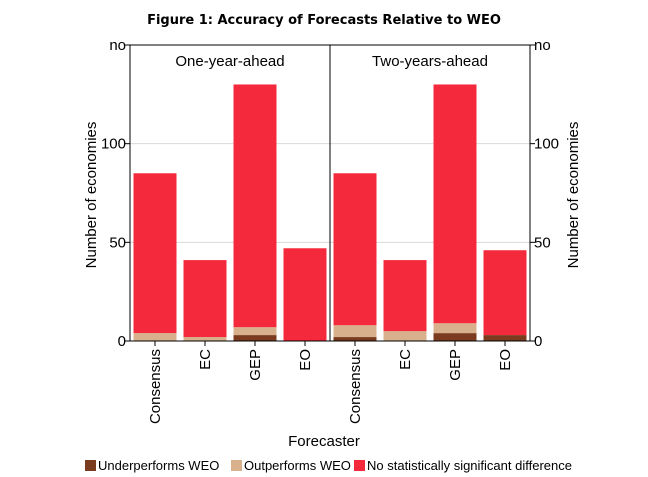  I want to click on y-tick-label-left: 0, so click(122, 341).